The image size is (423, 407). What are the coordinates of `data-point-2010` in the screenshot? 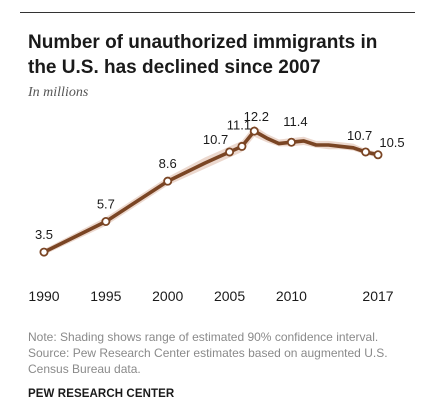 It's located at (291, 142).